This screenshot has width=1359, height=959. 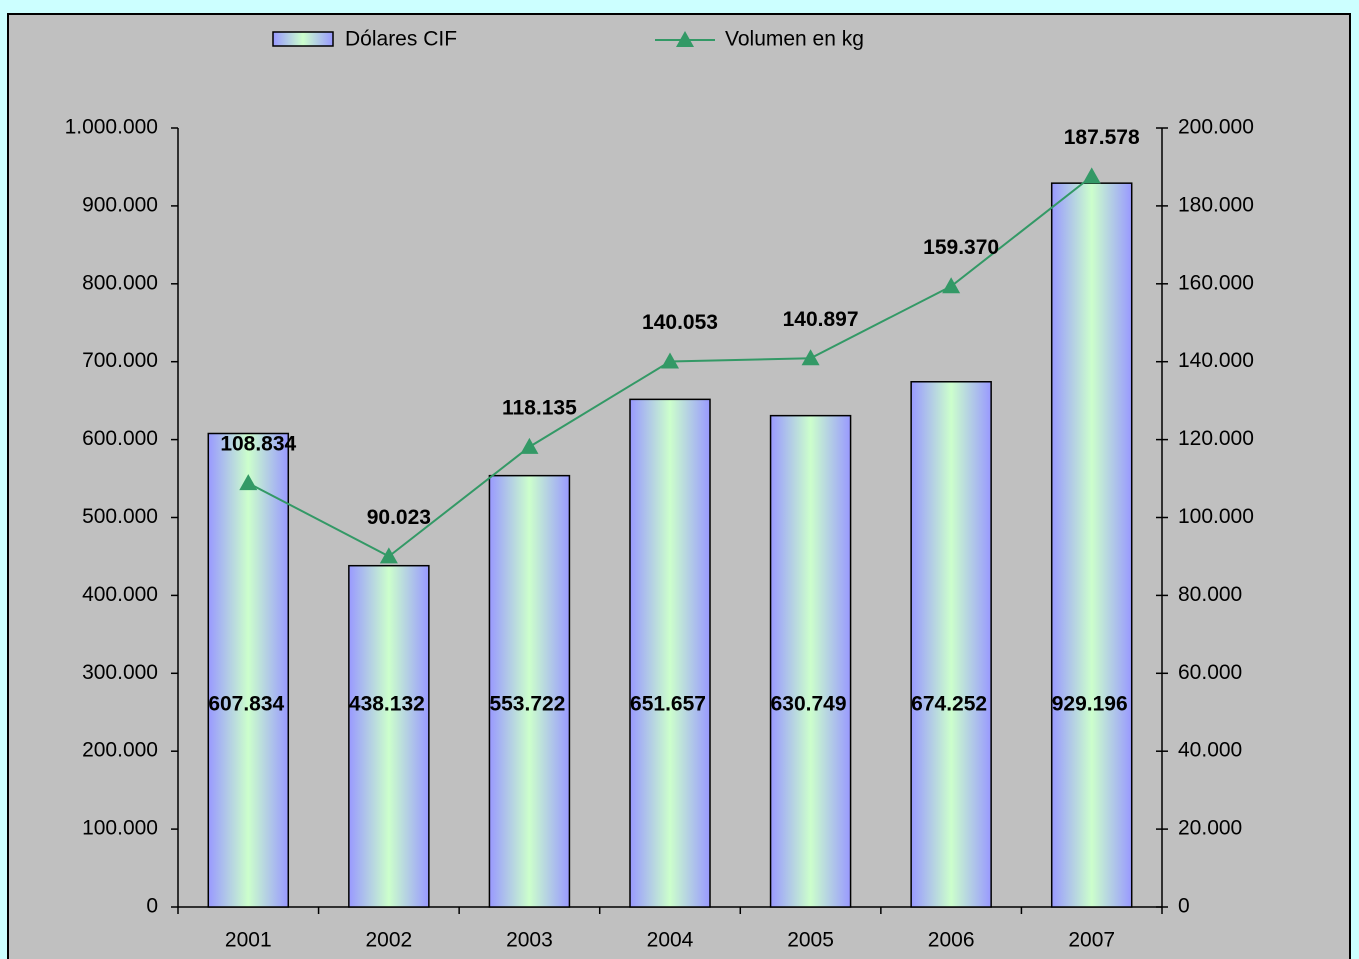 I want to click on y-tick-label: 200.000, so click(x=120, y=750).